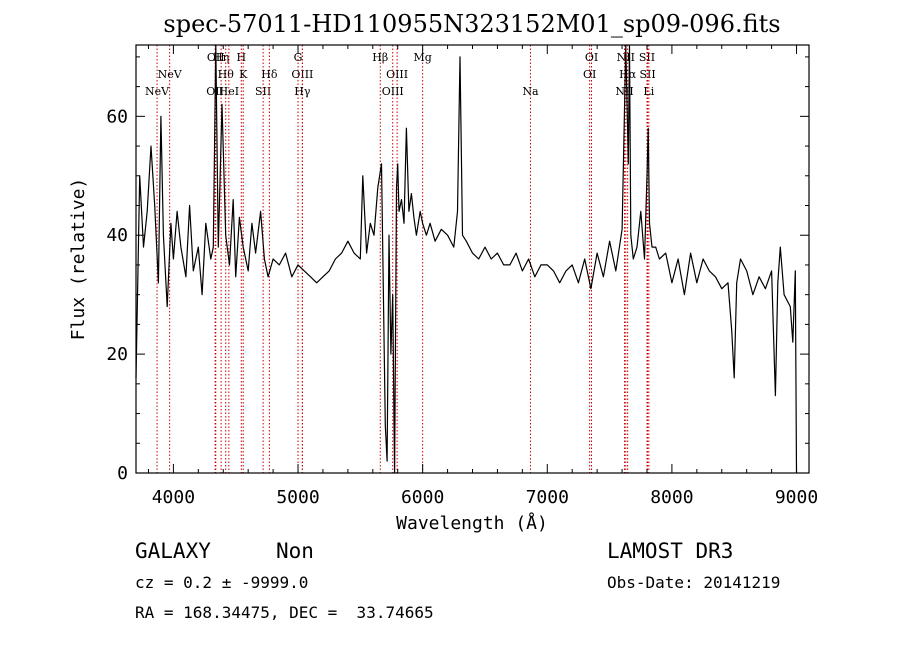 The width and height of the screenshot is (900, 653). Describe the element at coordinates (380, 57) in the screenshot. I see `marker-label: Hβ` at that location.